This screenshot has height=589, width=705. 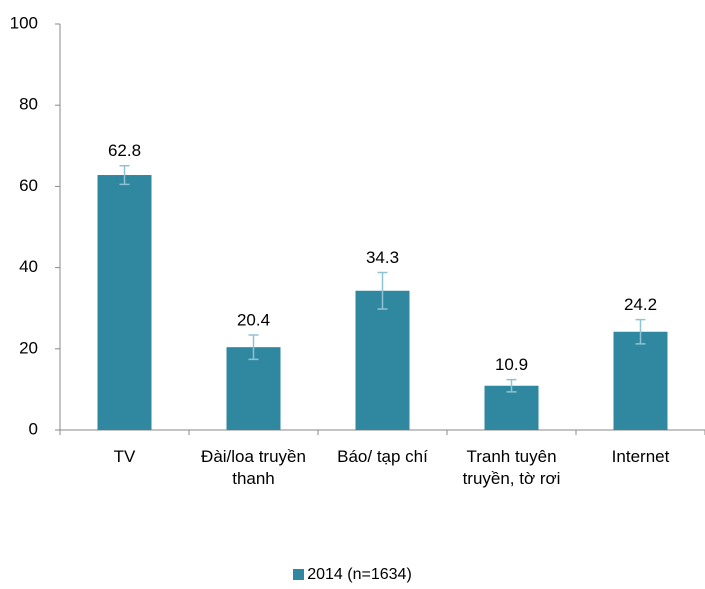 What do you see at coordinates (511, 467) in the screenshot?
I see `x-tick-label: Tranh tuyên truyền, tờ rơi` at bounding box center [511, 467].